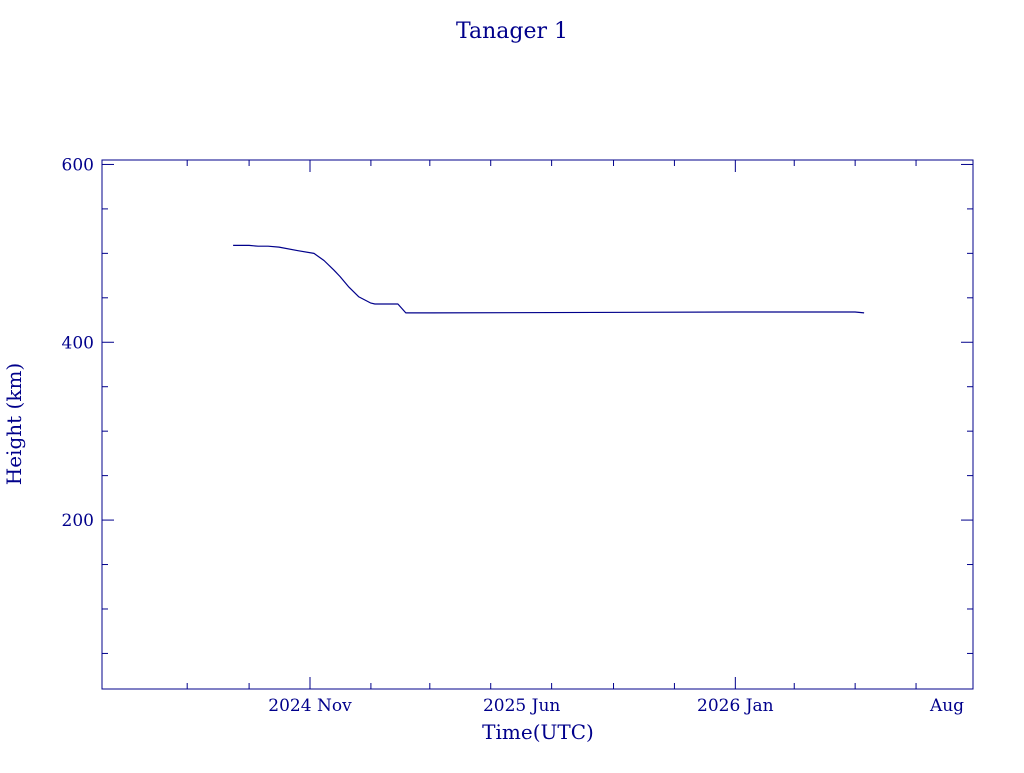 Image resolution: width=1024 pixels, height=773 pixels. What do you see at coordinates (538, 732) in the screenshot?
I see `x-axis-label: Time(UTC)` at bounding box center [538, 732].